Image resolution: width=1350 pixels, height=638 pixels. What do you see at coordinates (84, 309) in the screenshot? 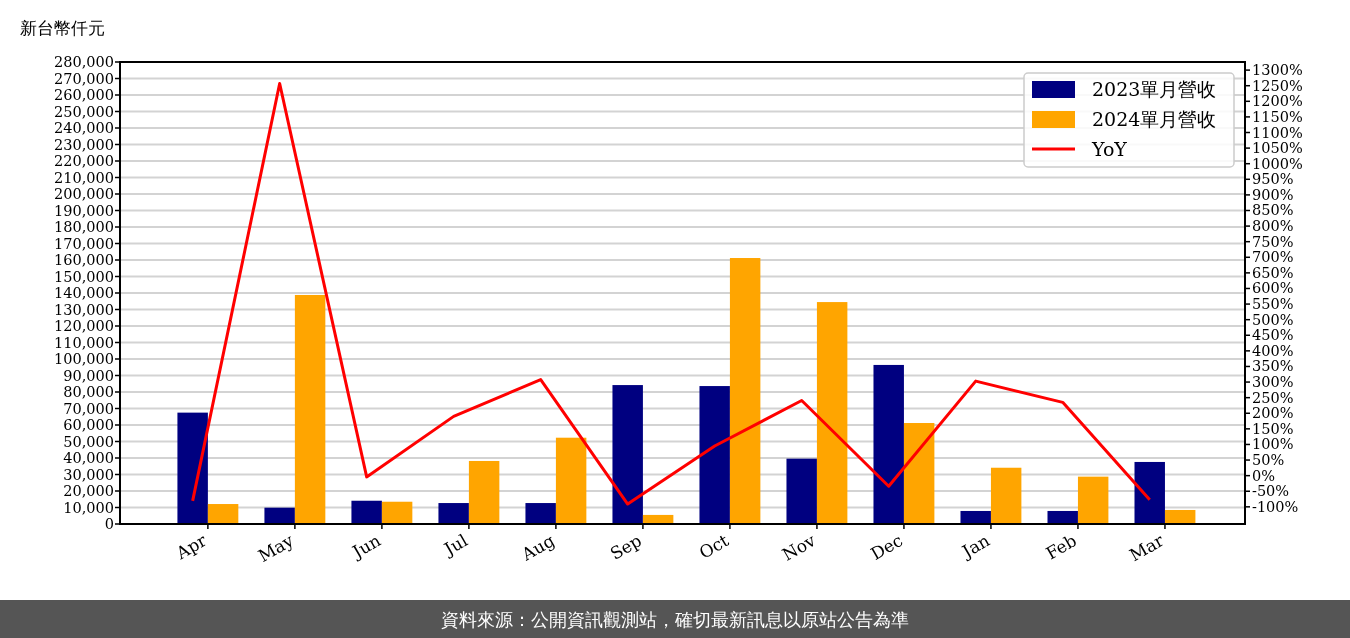
I see `y-tick-label: 130,000` at bounding box center [84, 309].